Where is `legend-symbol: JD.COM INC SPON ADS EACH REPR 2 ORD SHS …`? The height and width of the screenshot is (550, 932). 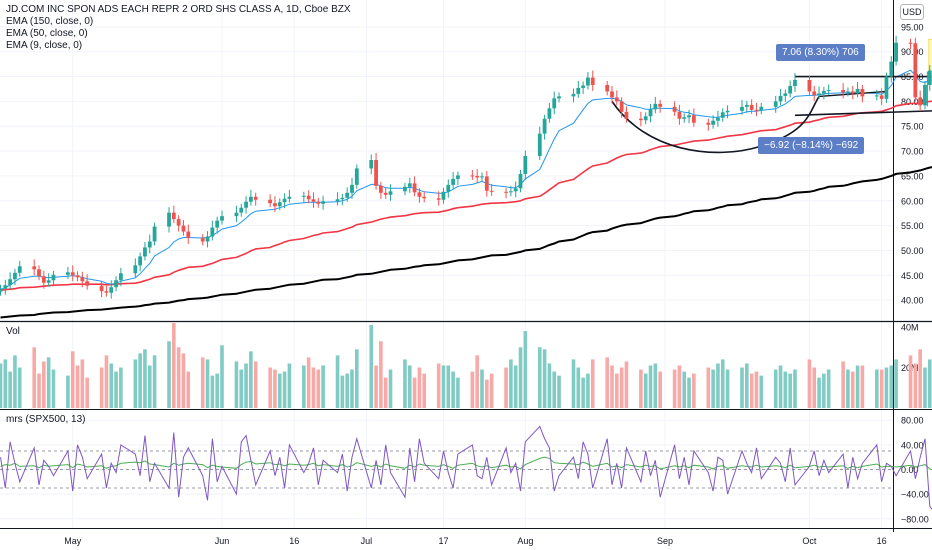 legend-symbol: JD.COM INC SPON ADS EACH REPR 2 ORD SHS … is located at coordinates (178, 9).